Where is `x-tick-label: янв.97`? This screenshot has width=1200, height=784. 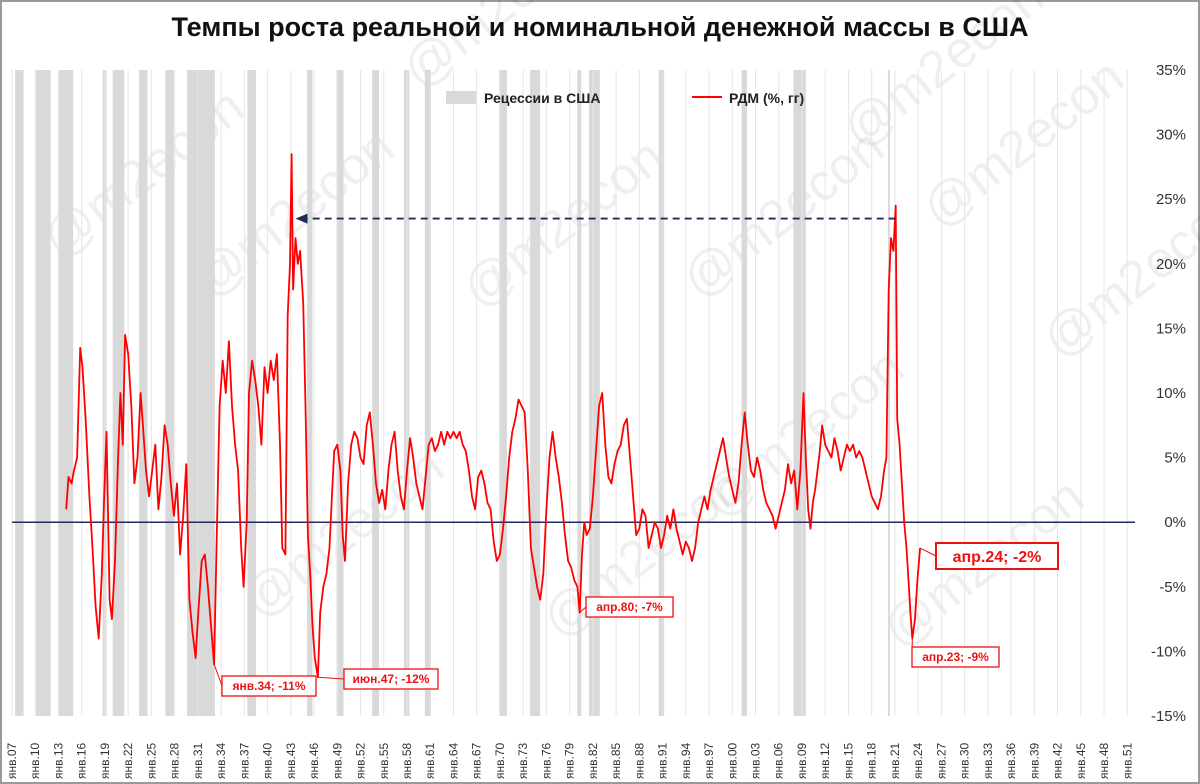 x-tick-label: янв.97 is located at coordinates (709, 760).